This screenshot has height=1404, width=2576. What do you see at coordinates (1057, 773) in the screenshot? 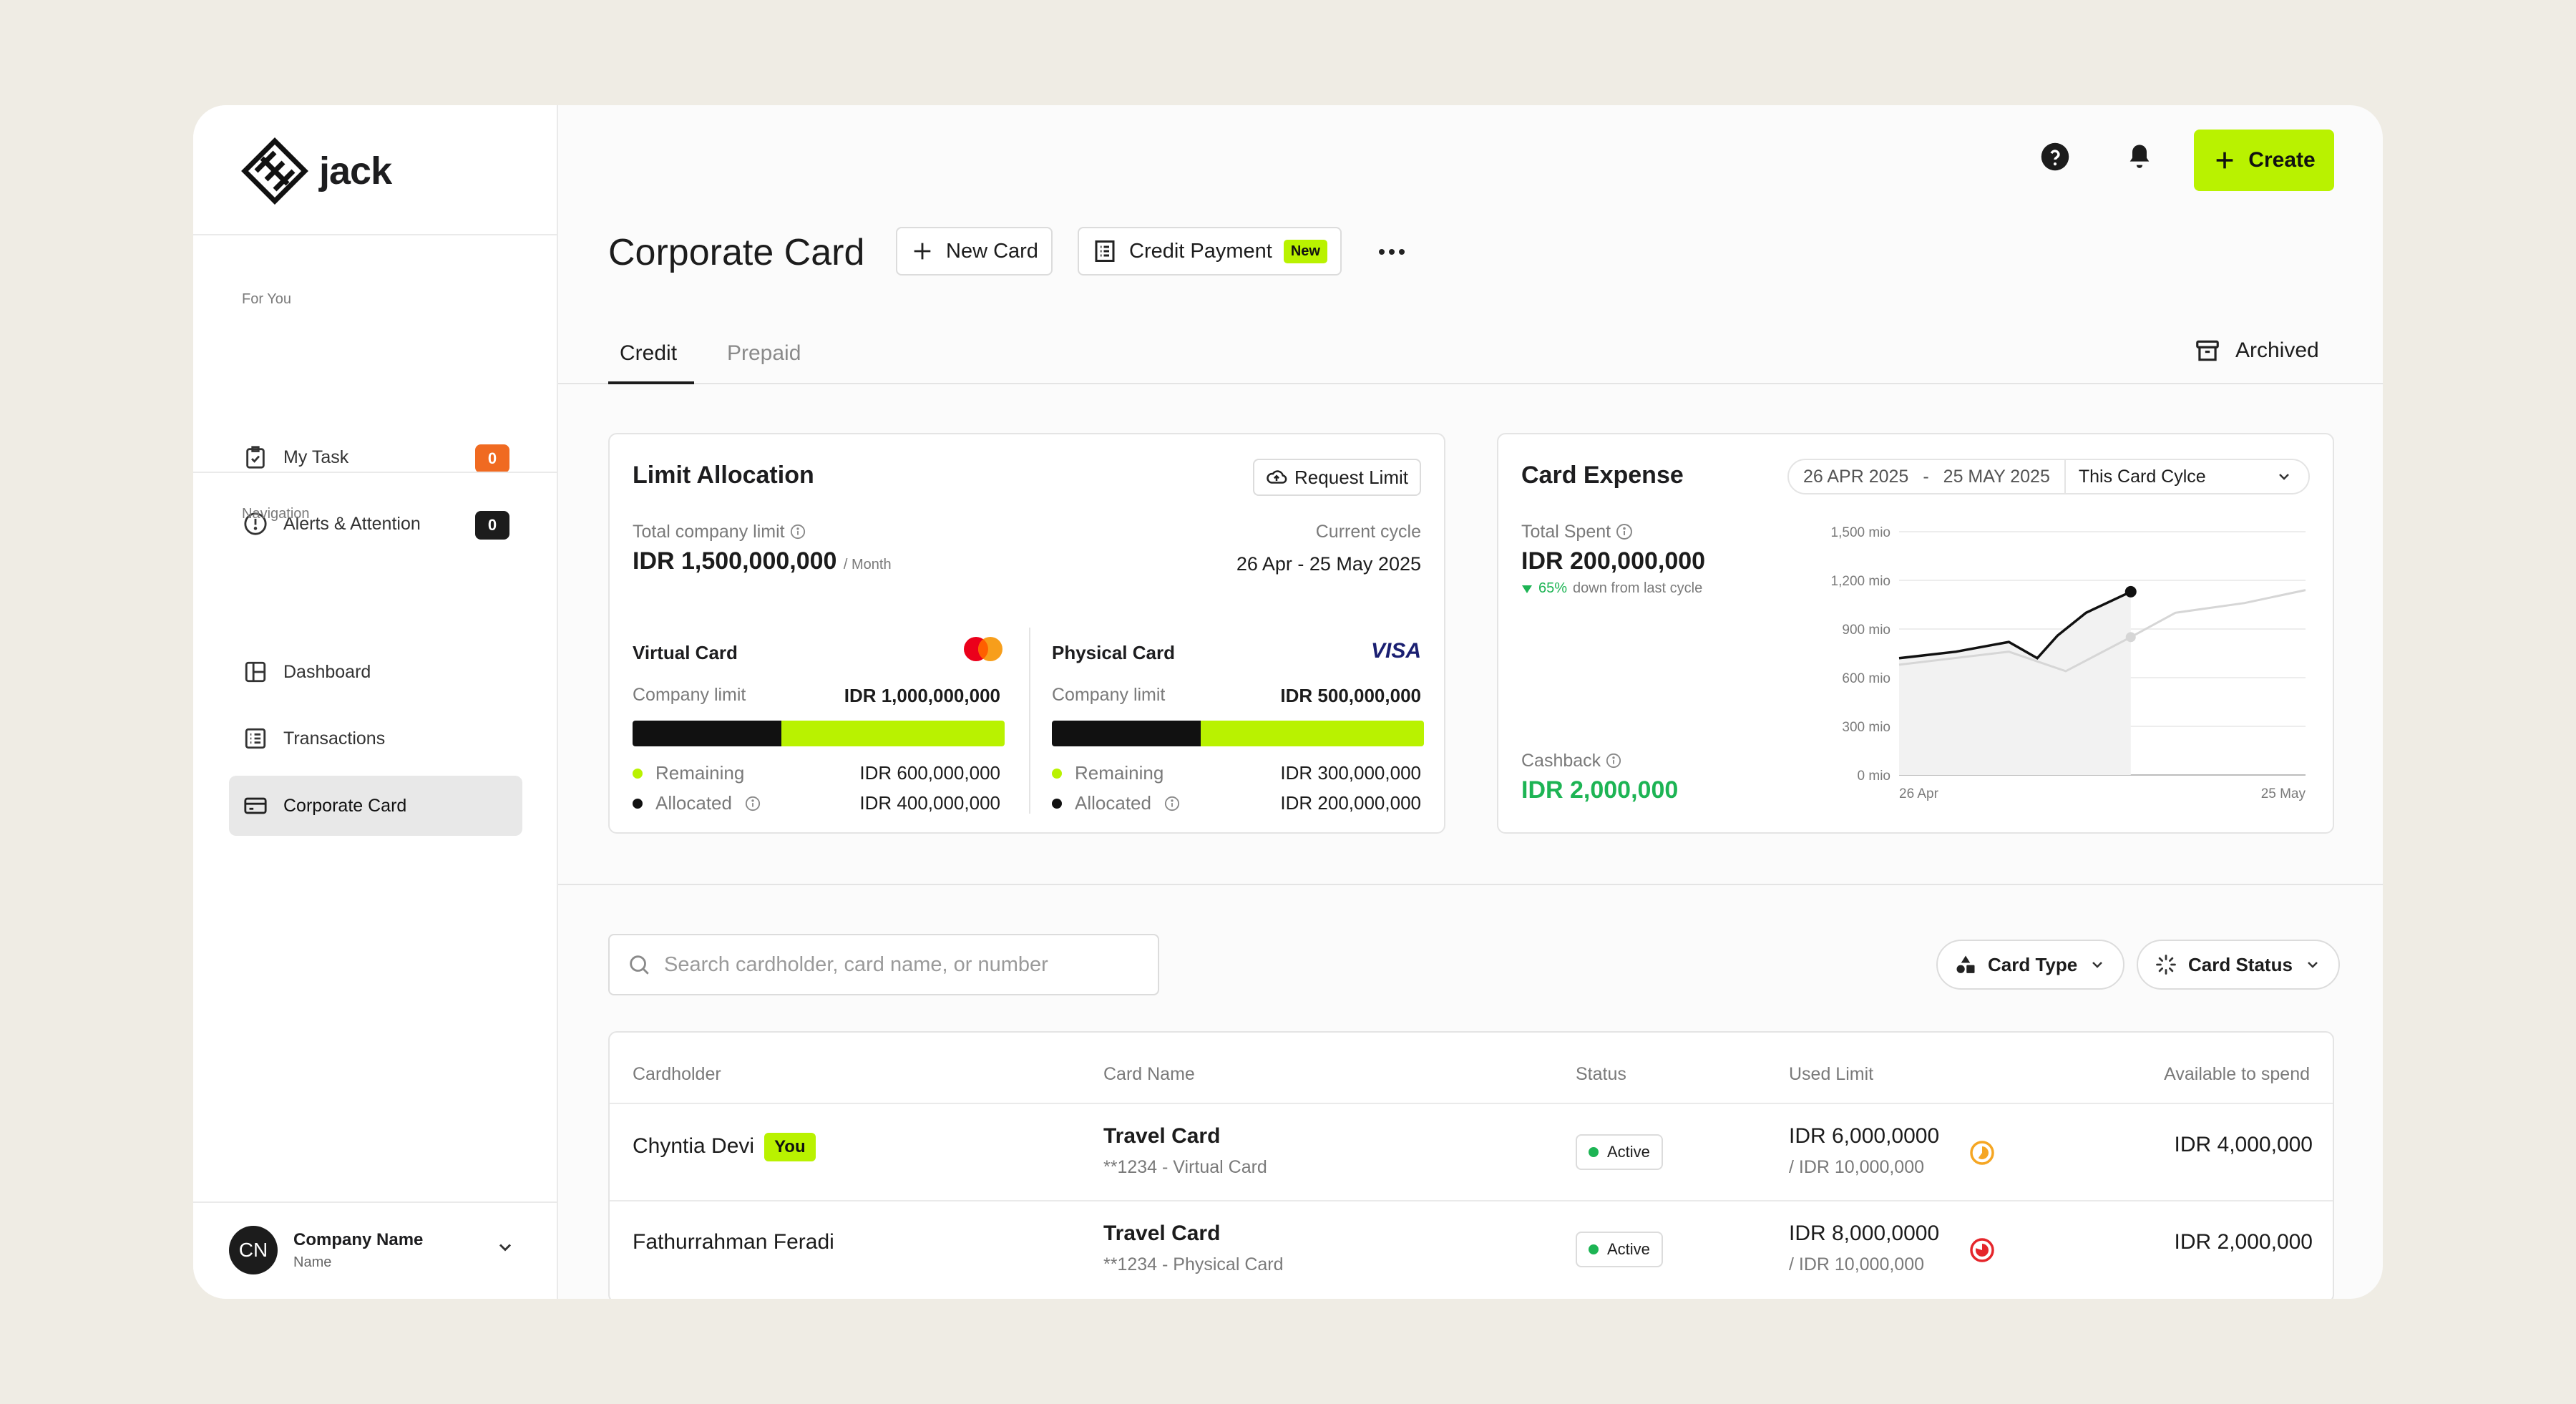
I see `remaining-dot` at bounding box center [1057, 773].